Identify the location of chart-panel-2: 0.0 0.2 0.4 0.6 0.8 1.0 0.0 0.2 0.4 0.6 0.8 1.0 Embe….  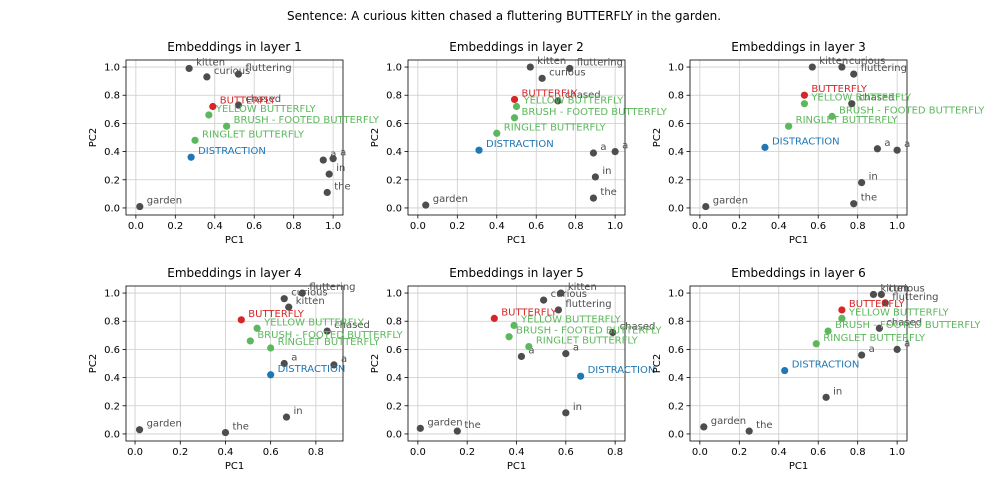
(519, 143).